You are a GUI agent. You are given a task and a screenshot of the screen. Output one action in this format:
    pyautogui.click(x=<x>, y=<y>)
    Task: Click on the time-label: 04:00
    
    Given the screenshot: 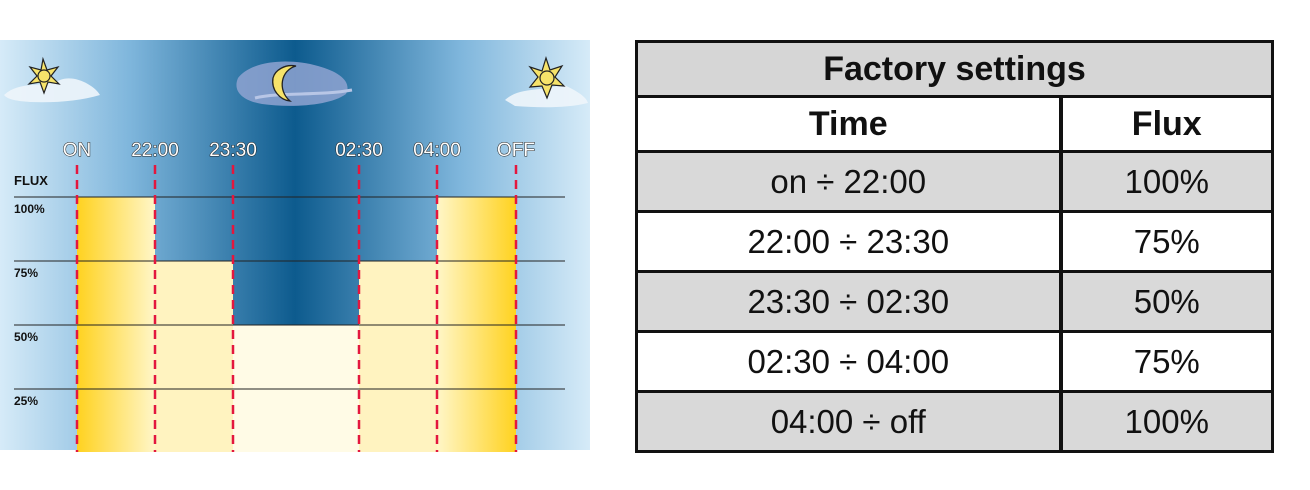 What is the action you would take?
    pyautogui.click(x=437, y=150)
    